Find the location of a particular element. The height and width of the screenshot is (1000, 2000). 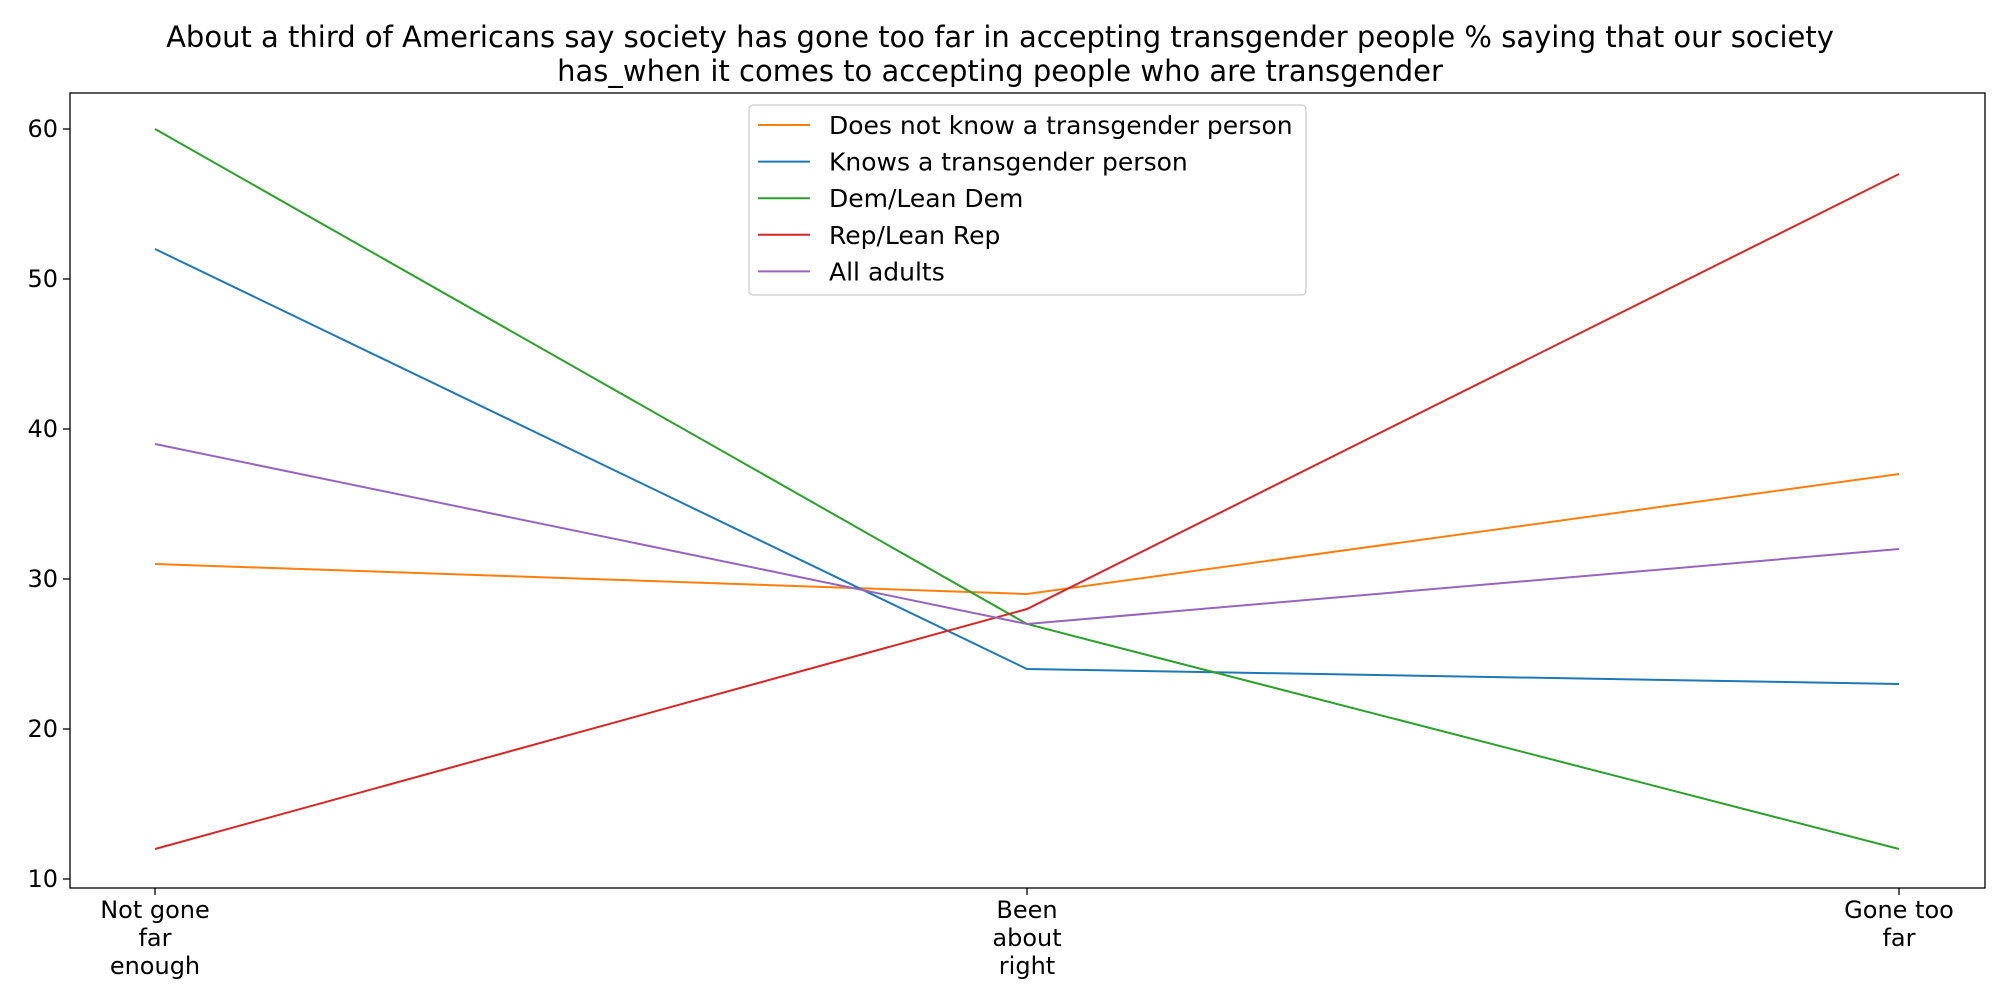

legend-item: Rep/Lean Rep is located at coordinates (879, 235).